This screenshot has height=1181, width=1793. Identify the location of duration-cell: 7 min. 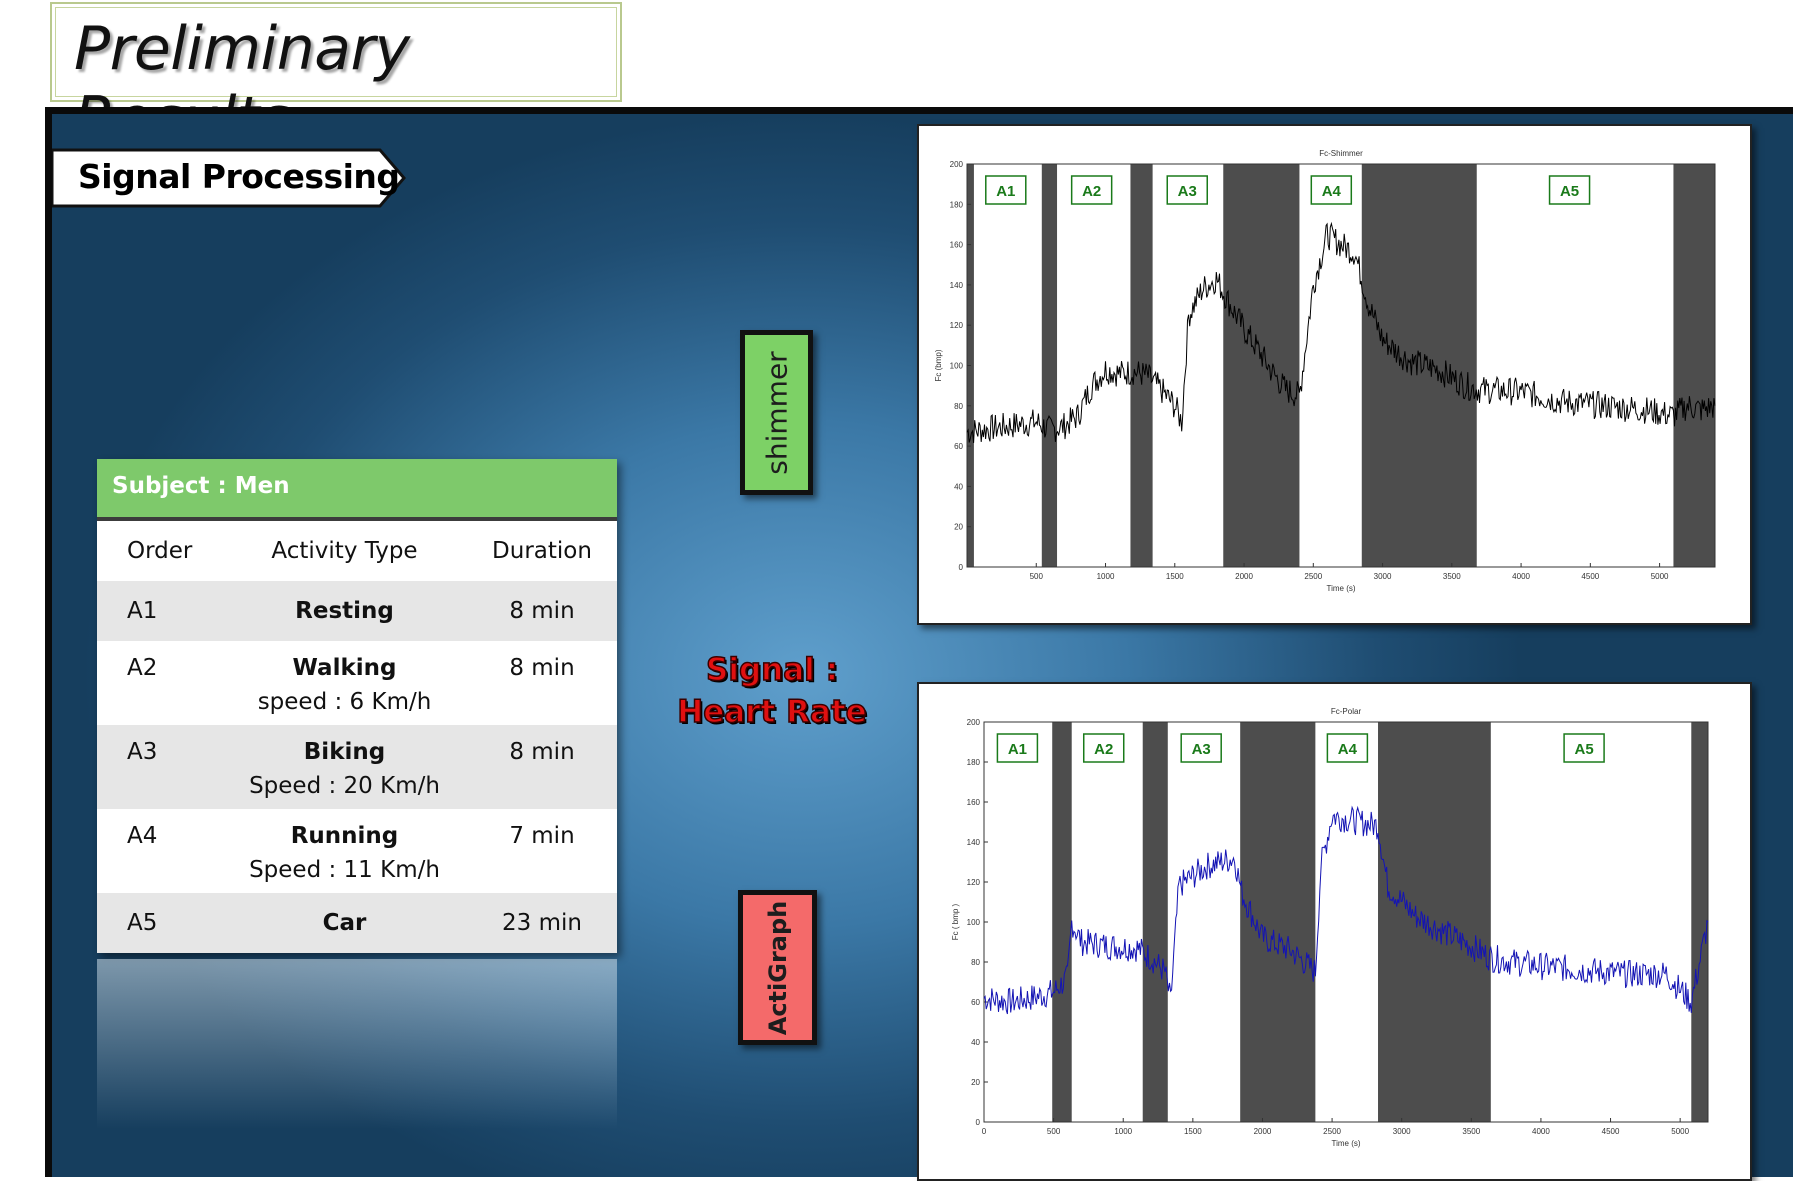
(542, 836).